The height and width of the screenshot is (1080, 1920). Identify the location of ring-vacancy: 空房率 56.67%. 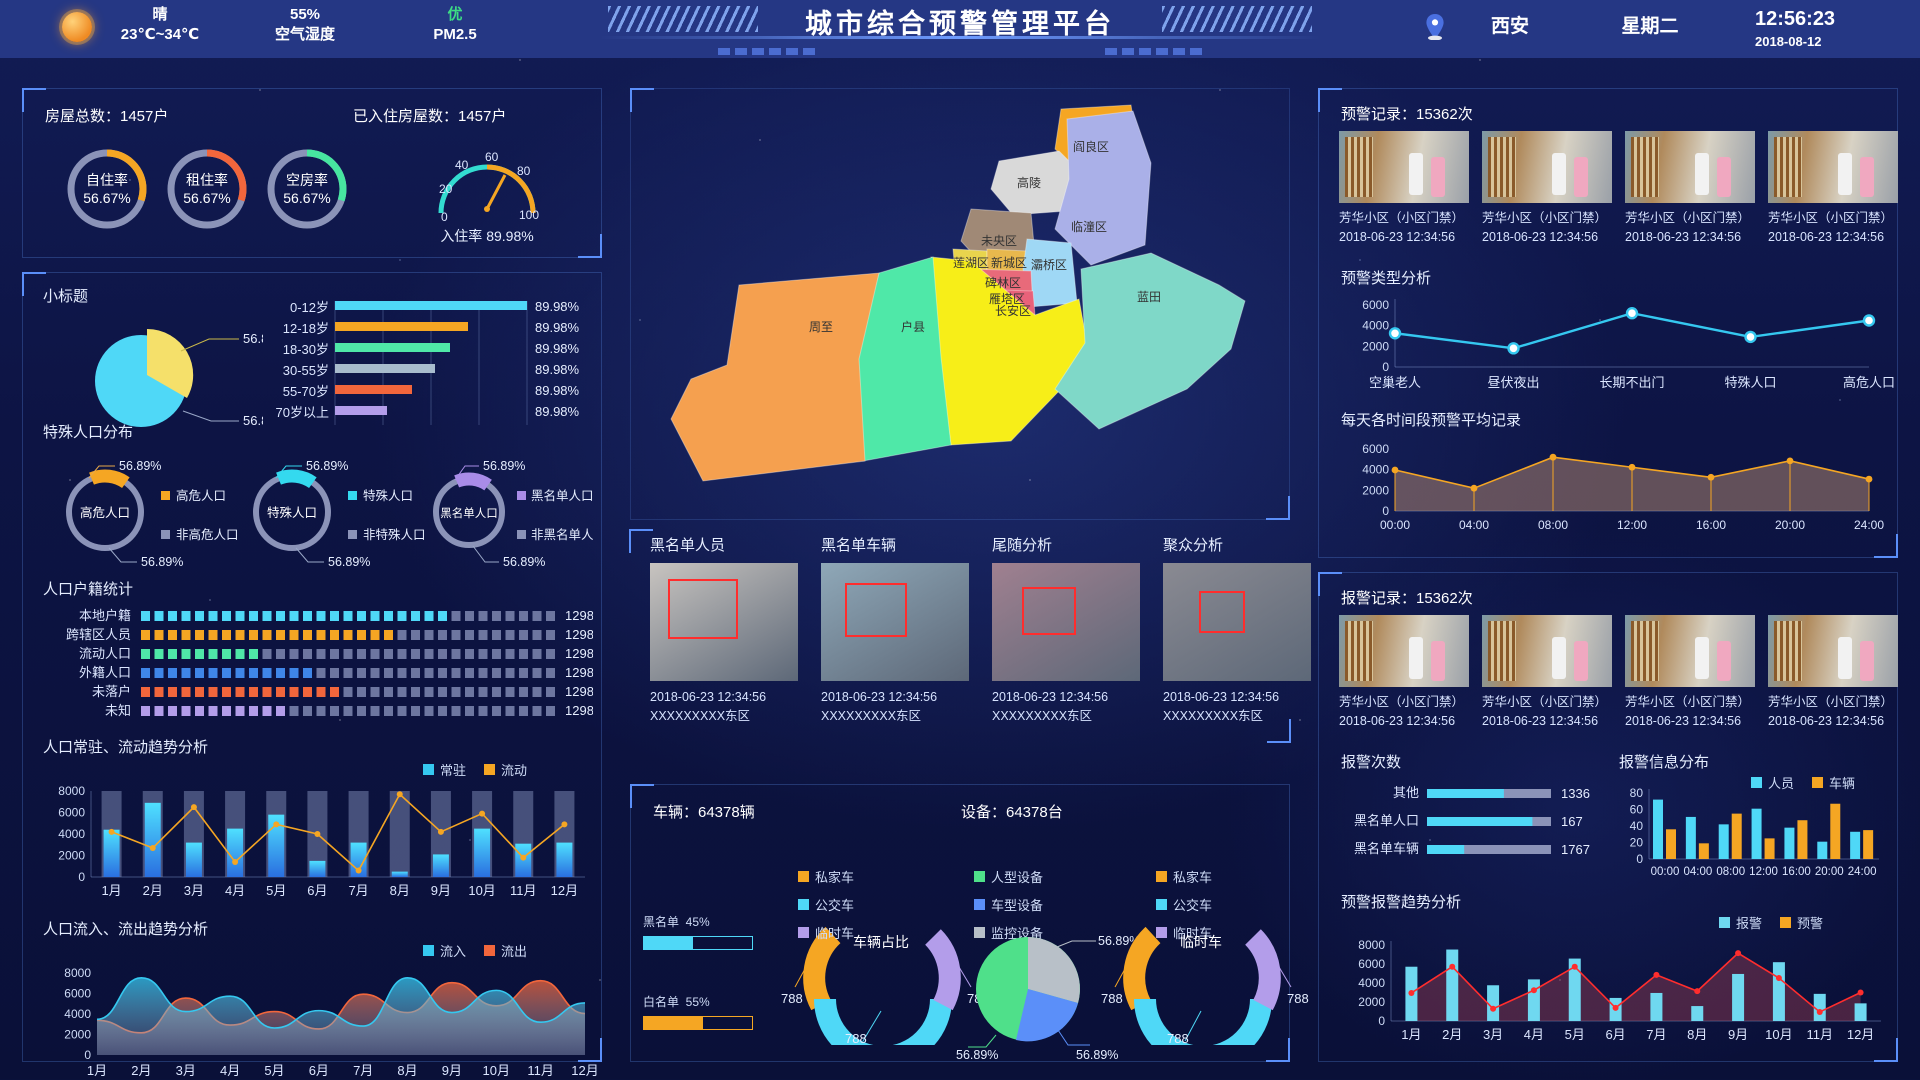
(307, 189).